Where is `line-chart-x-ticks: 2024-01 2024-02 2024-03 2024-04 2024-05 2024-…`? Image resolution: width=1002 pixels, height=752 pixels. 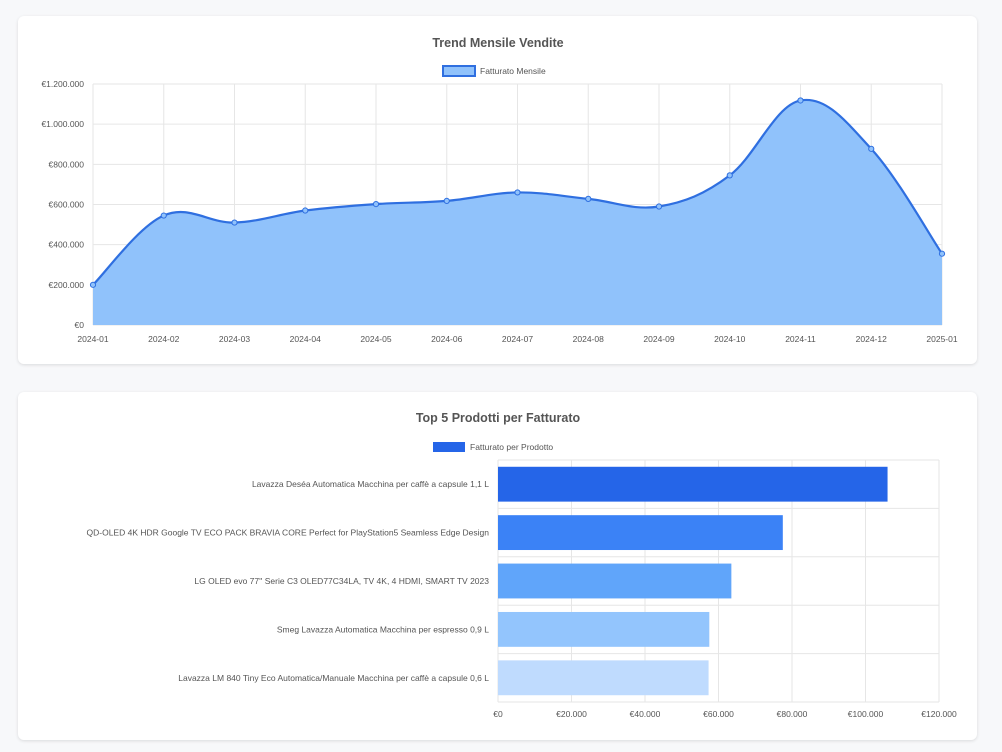 line-chart-x-ticks: 2024-01 2024-02 2024-03 2024-04 2024-05 2024-… is located at coordinates (517, 339).